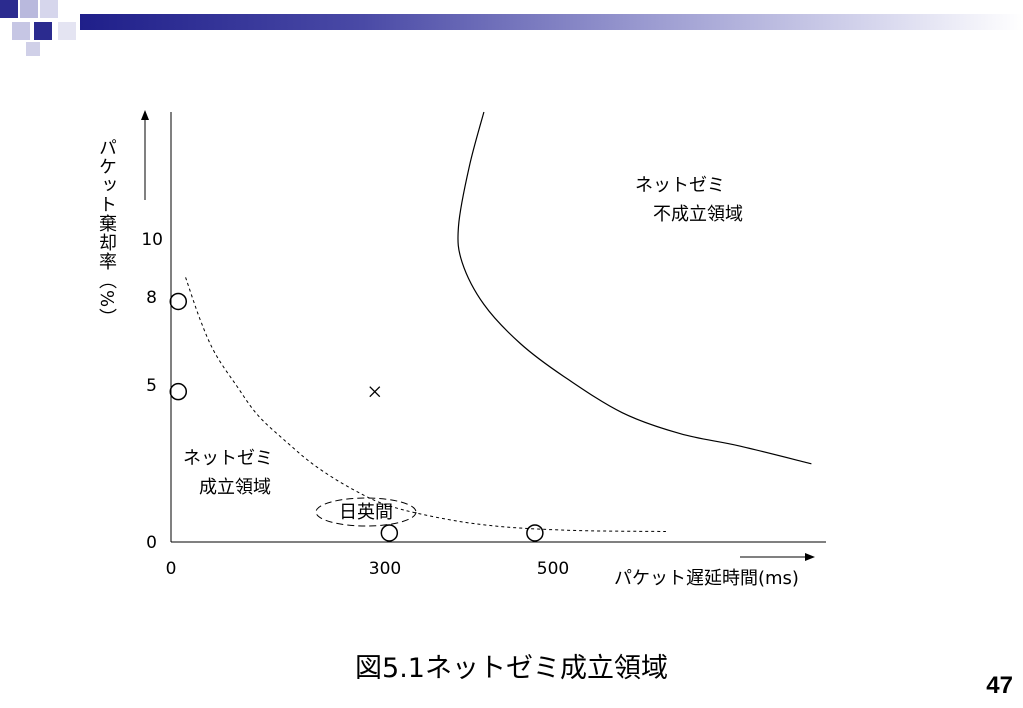 This screenshot has height=708, width=1023. Describe the element at coordinates (106, 233) in the screenshot. I see `y-axis-label: パケット棄却率（%）` at that location.